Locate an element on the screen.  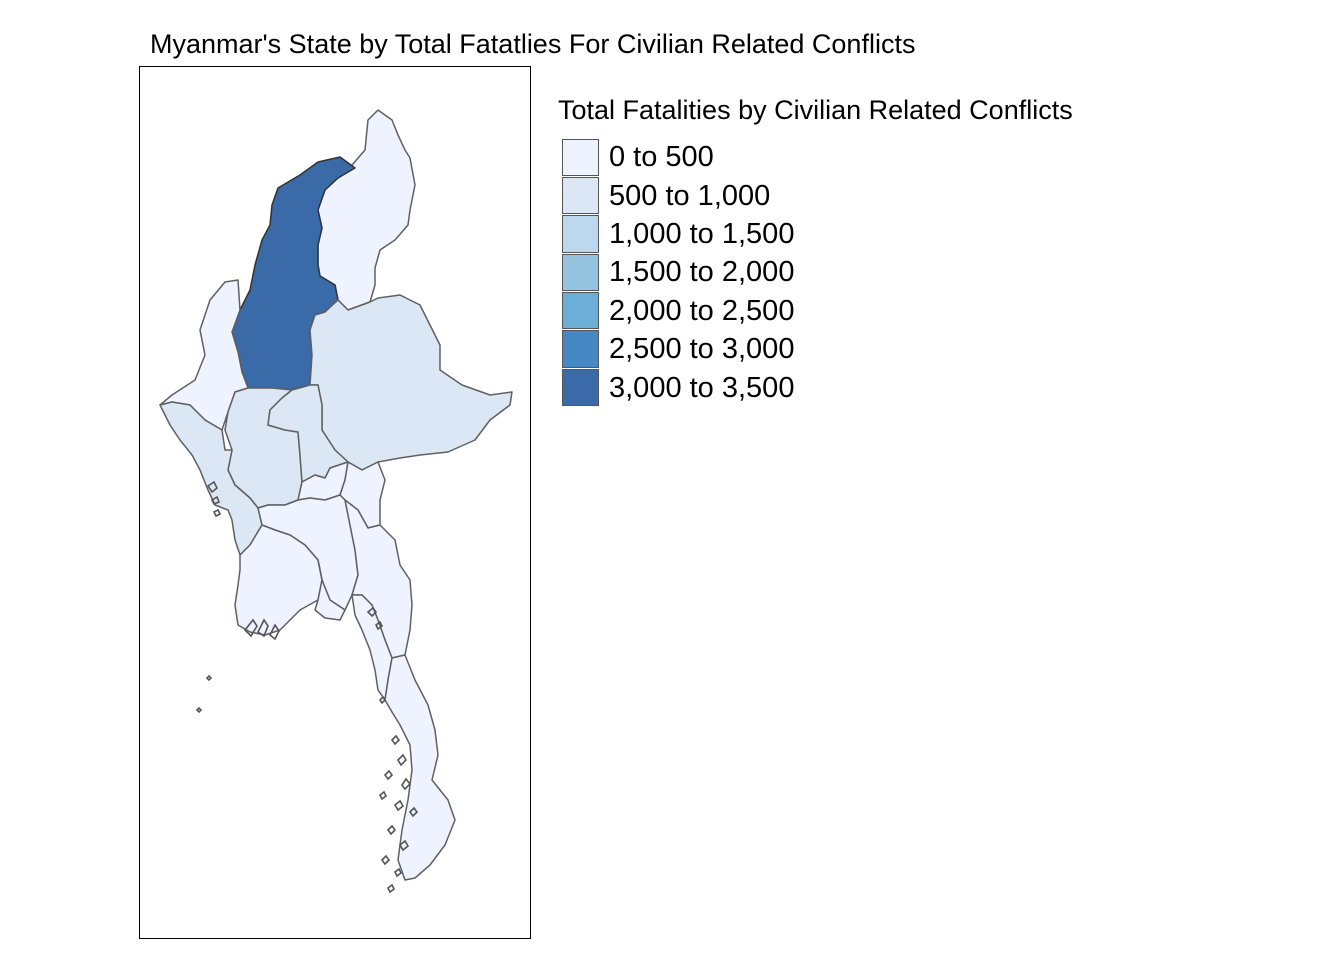
legend-item: 1,000 to 1,500 is located at coordinates (815, 234).